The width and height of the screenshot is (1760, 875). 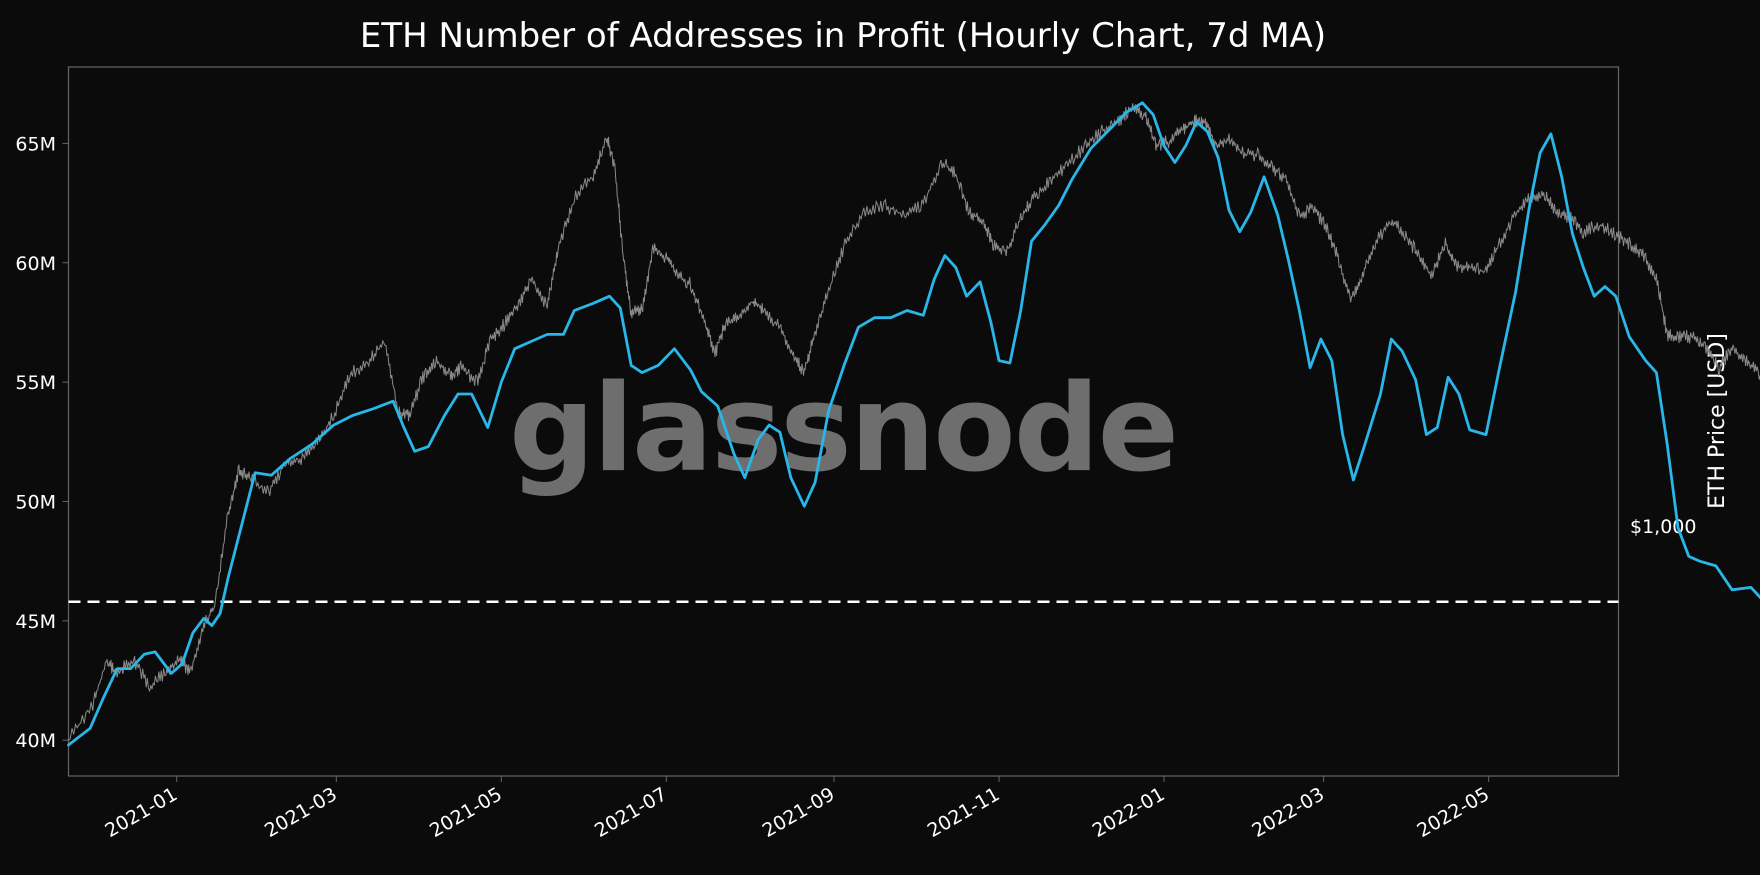 I want to click on y-tick-label: 65M, so click(x=35, y=144).